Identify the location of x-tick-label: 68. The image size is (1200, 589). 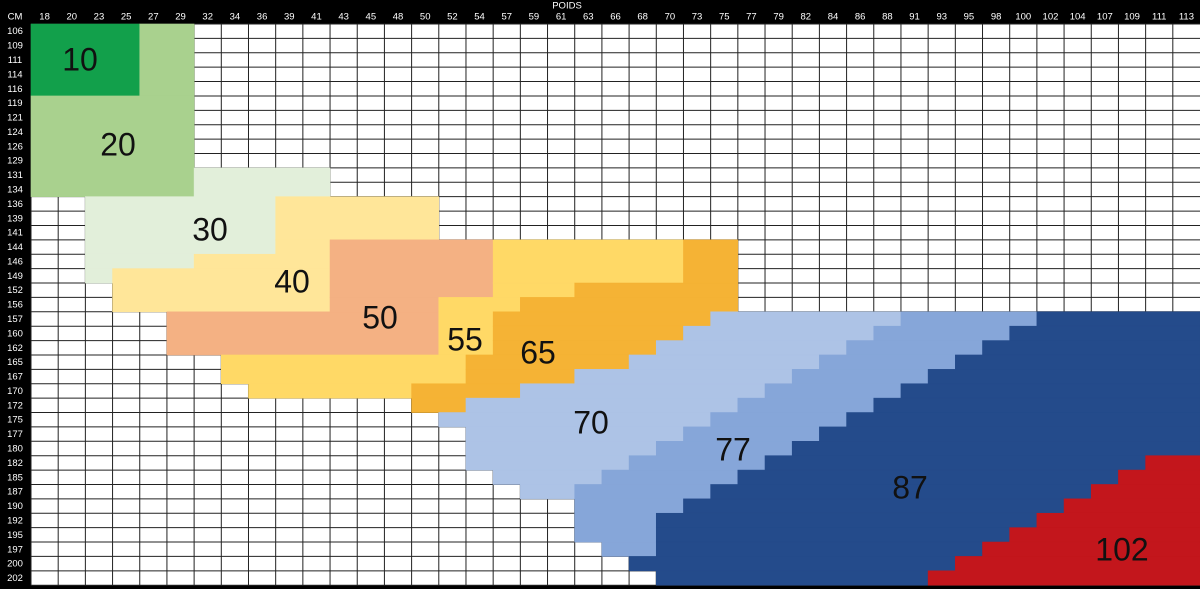
(642, 17).